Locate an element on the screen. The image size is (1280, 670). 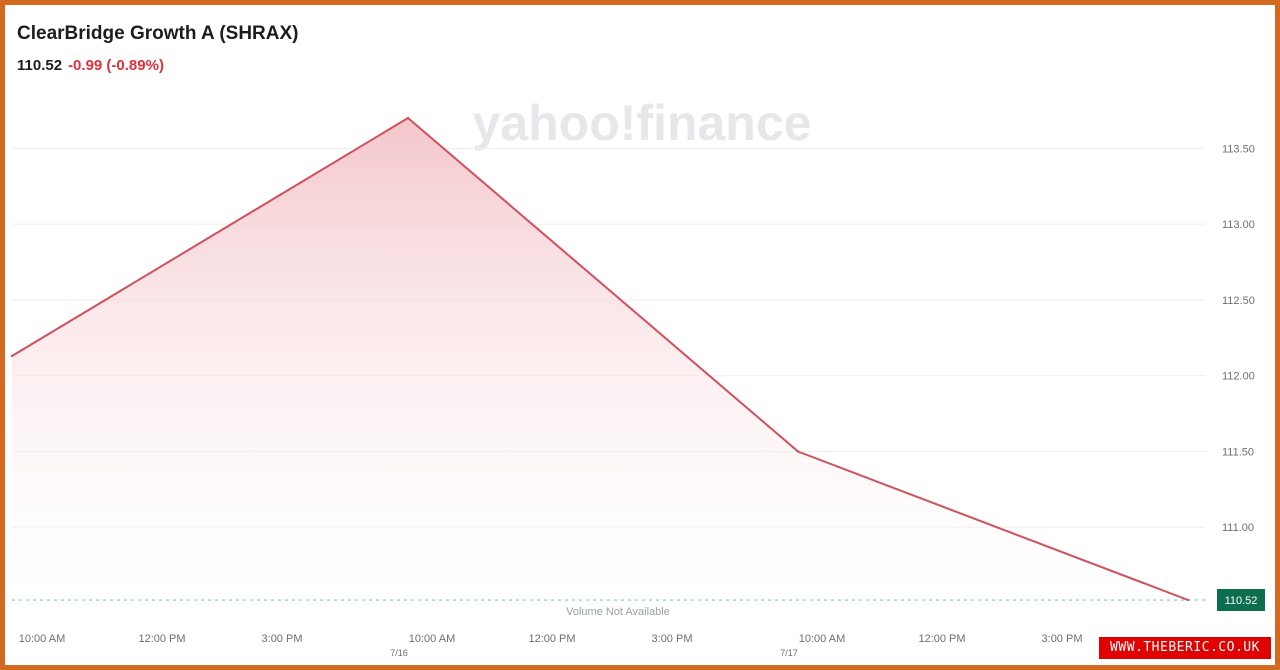
y-tick-label: 111.00 is located at coordinates (1238, 528).